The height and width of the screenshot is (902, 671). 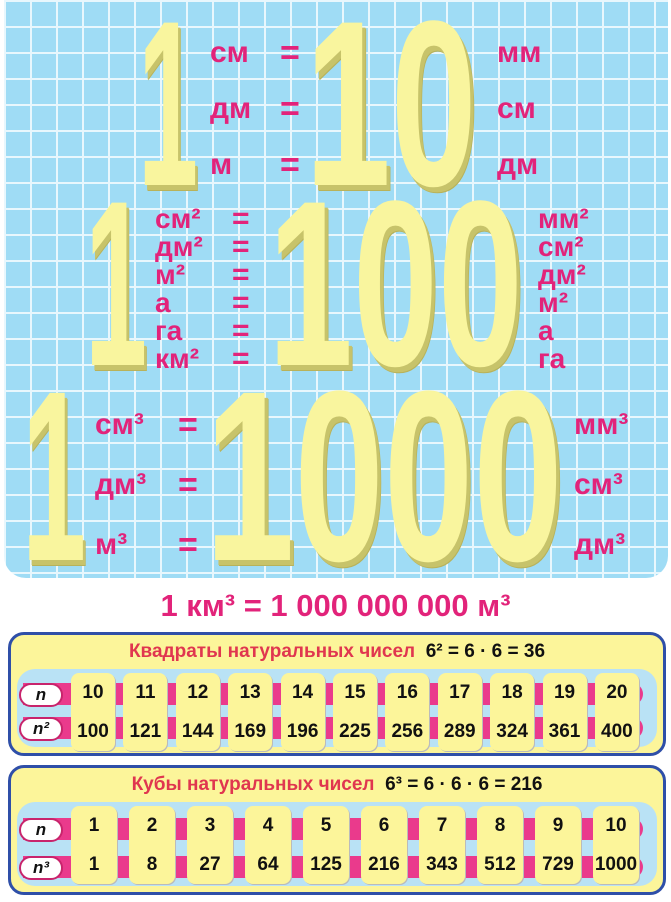 What do you see at coordinates (250, 731) in the screenshot?
I see `power-value: 169` at bounding box center [250, 731].